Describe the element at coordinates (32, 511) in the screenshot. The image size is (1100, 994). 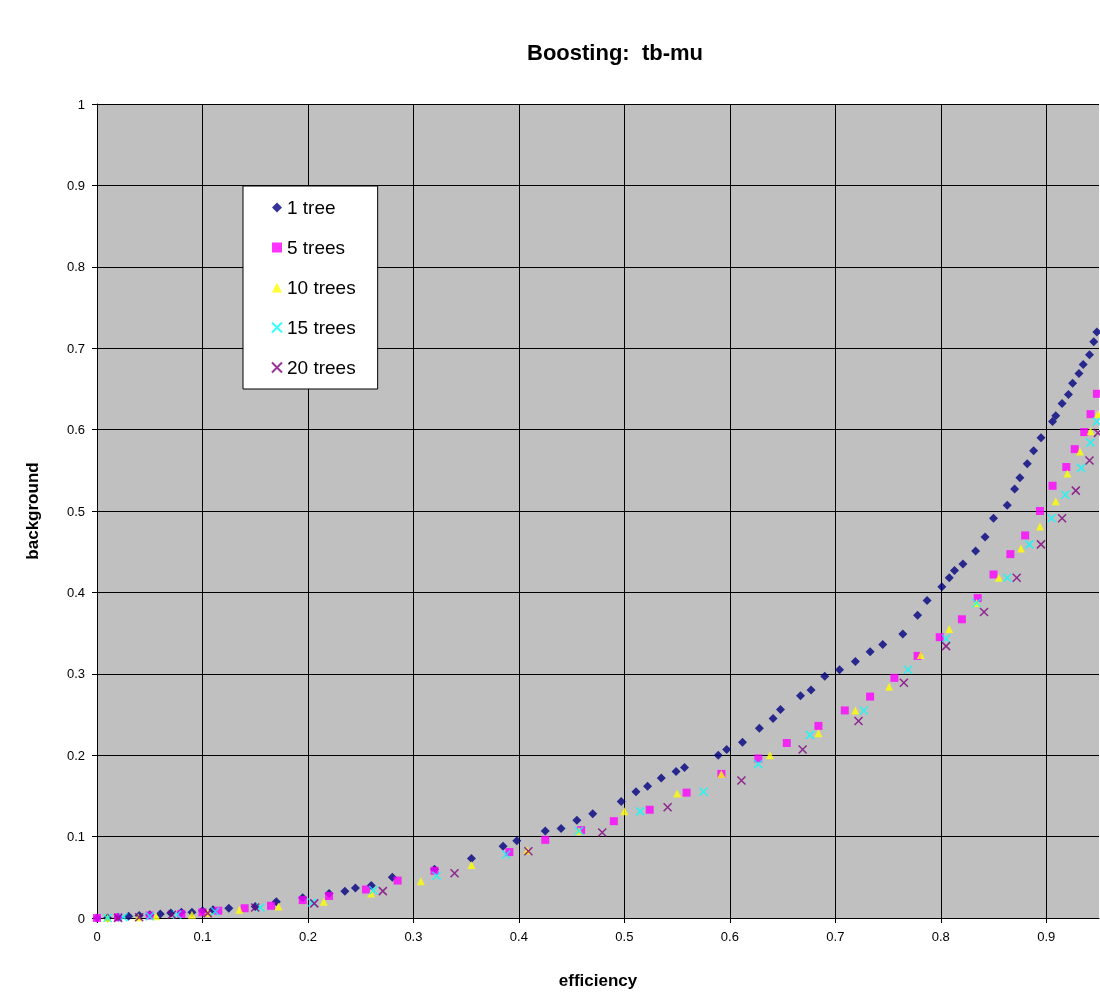
I see `y-axis-title: background` at that location.